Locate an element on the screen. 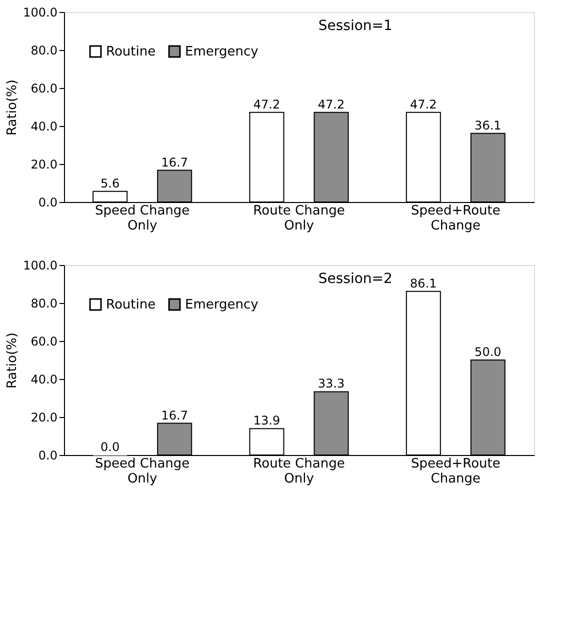 The height and width of the screenshot is (633, 586). data-label: 50.0 is located at coordinates (488, 352).